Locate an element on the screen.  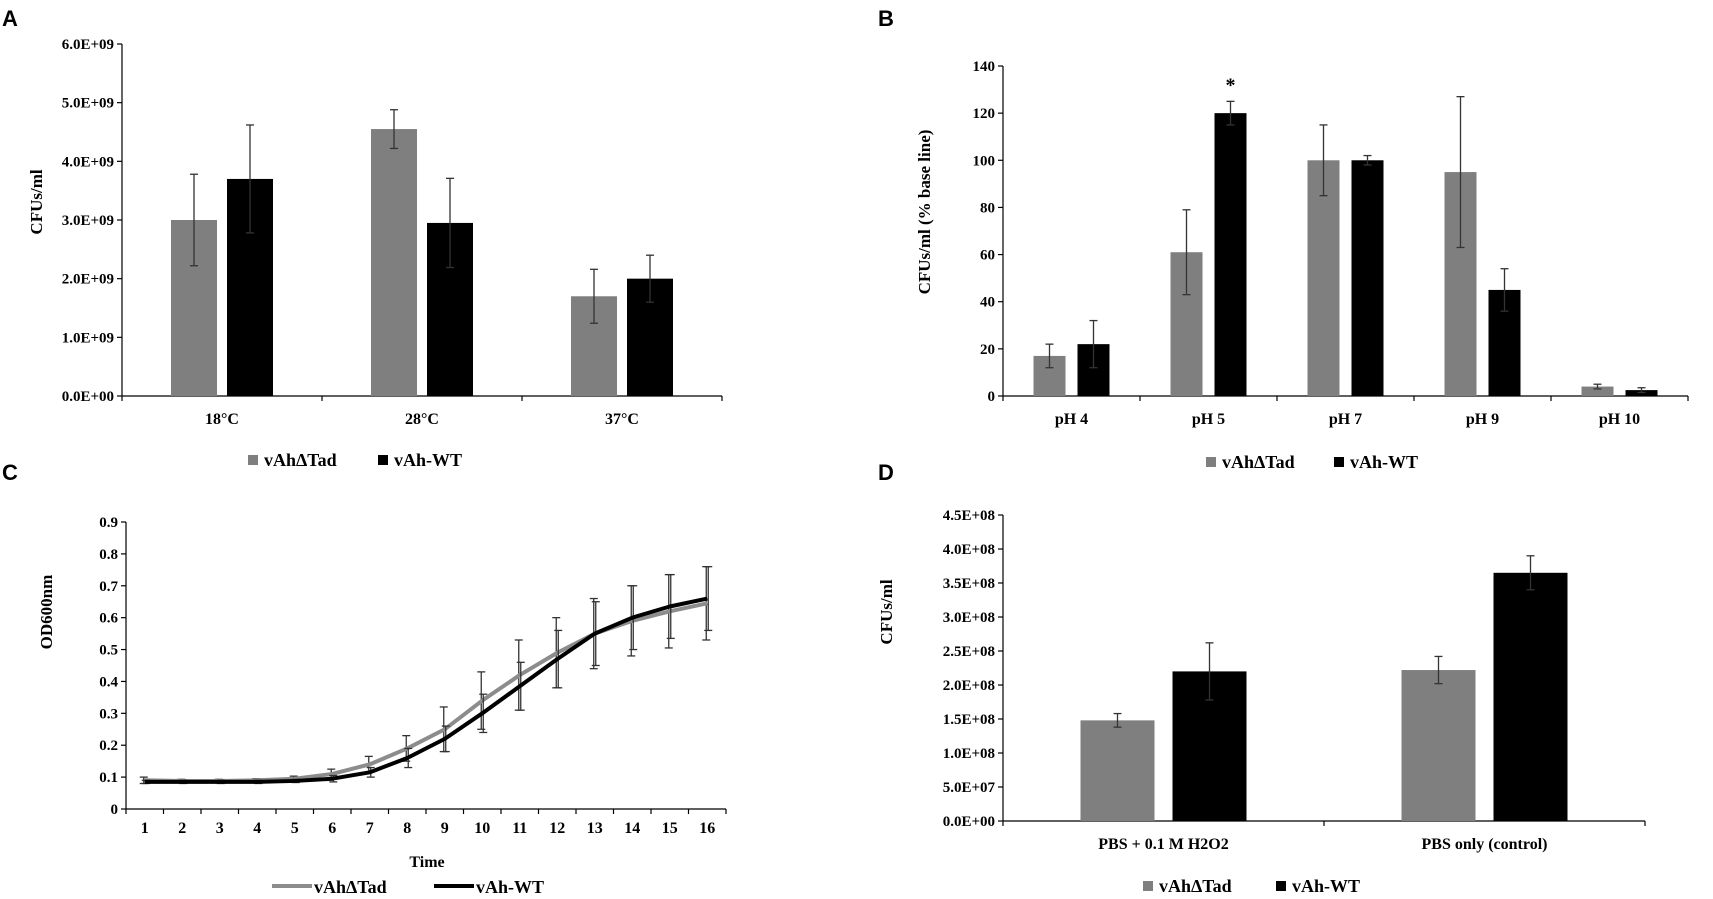
y-tick-label: 4.0E+08 is located at coordinates (969, 550).